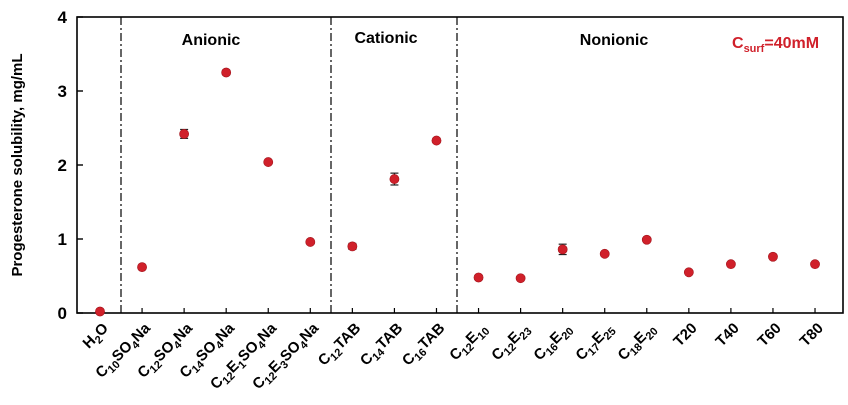  I want to click on y-tick-label: 4, so click(63, 17).